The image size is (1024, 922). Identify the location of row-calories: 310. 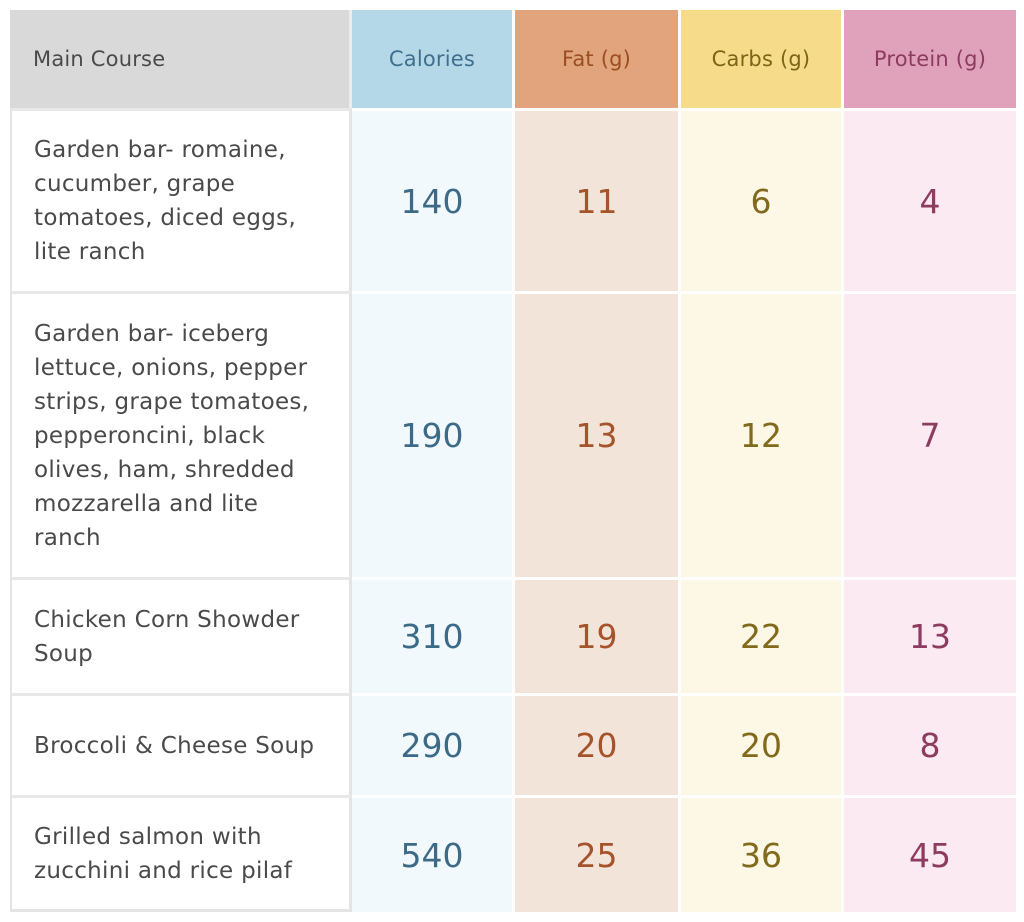
(433, 635).